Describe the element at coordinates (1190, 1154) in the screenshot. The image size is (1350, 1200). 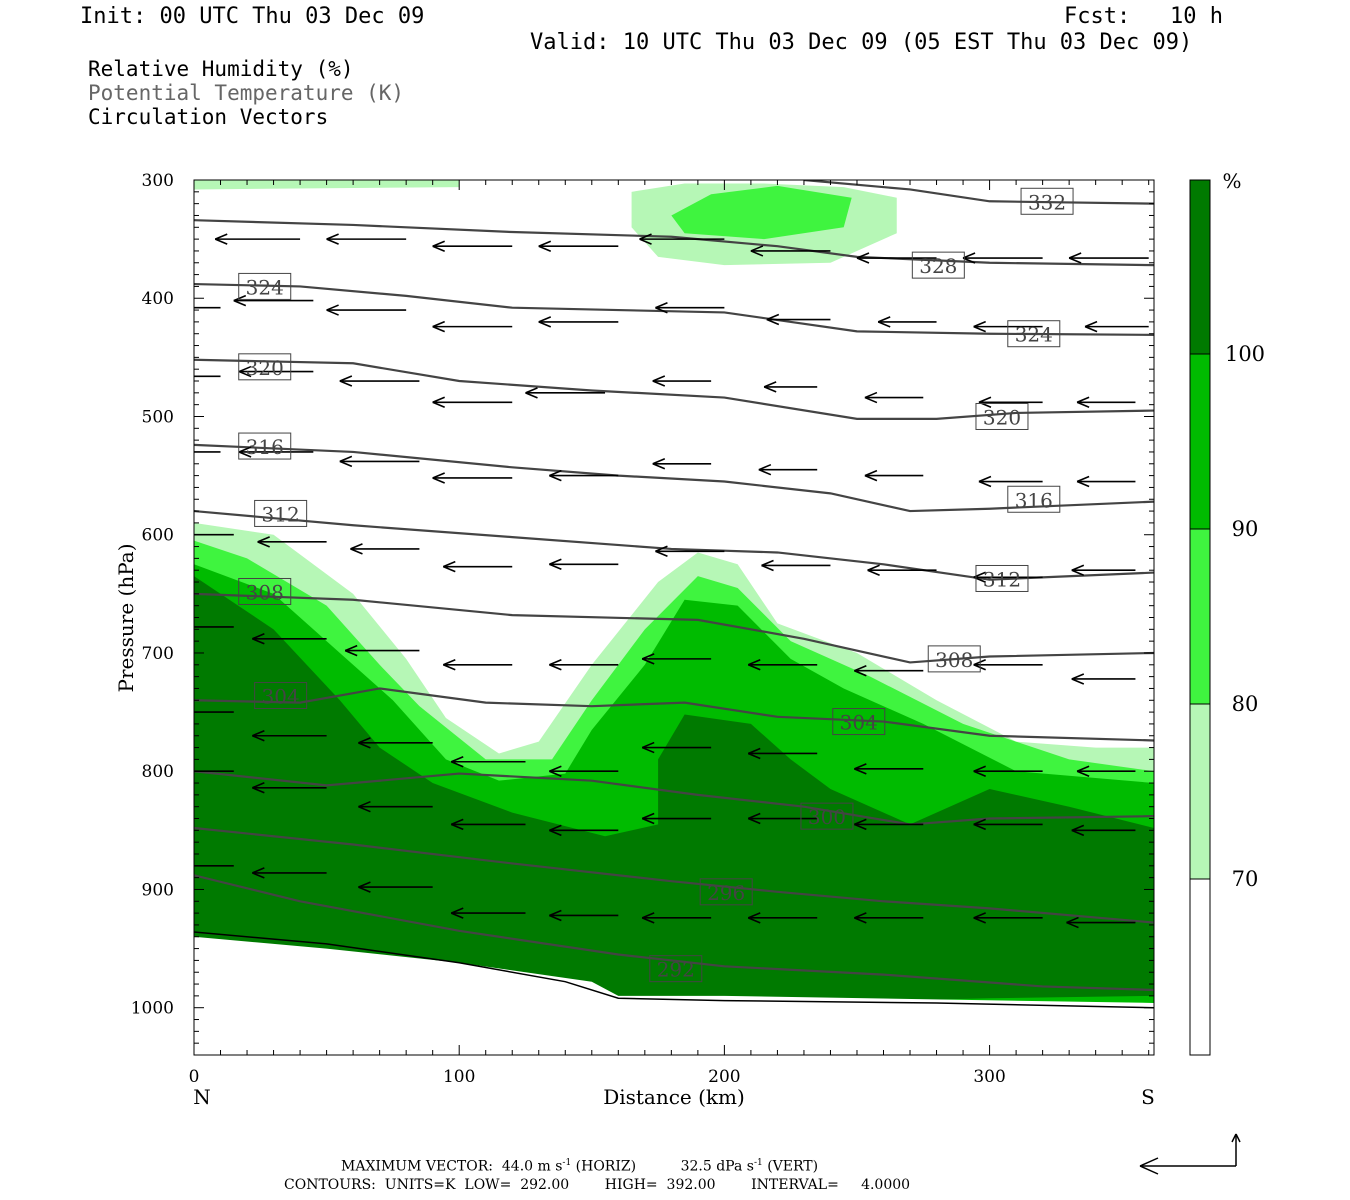
I see `reference-vector-icon` at that location.